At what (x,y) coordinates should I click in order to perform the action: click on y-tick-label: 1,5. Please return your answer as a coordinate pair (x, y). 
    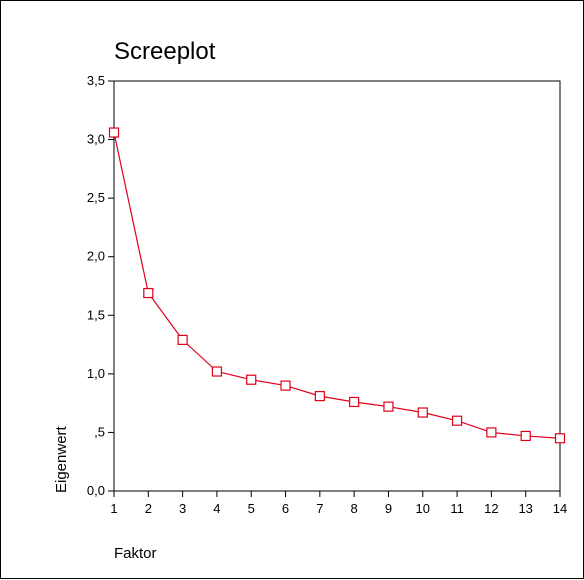
    Looking at the image, I should click on (96, 314).